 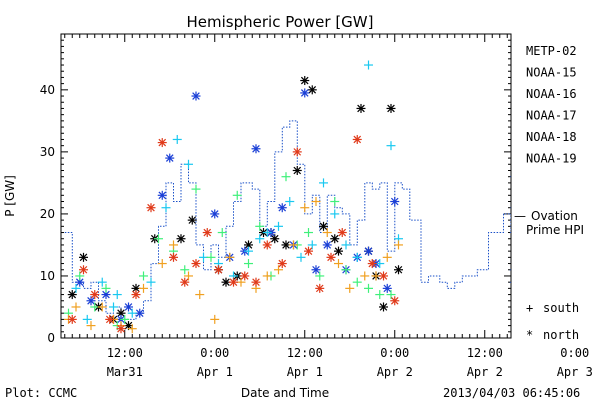 I want to click on y-tick-label: 30, so click(x=47, y=152).